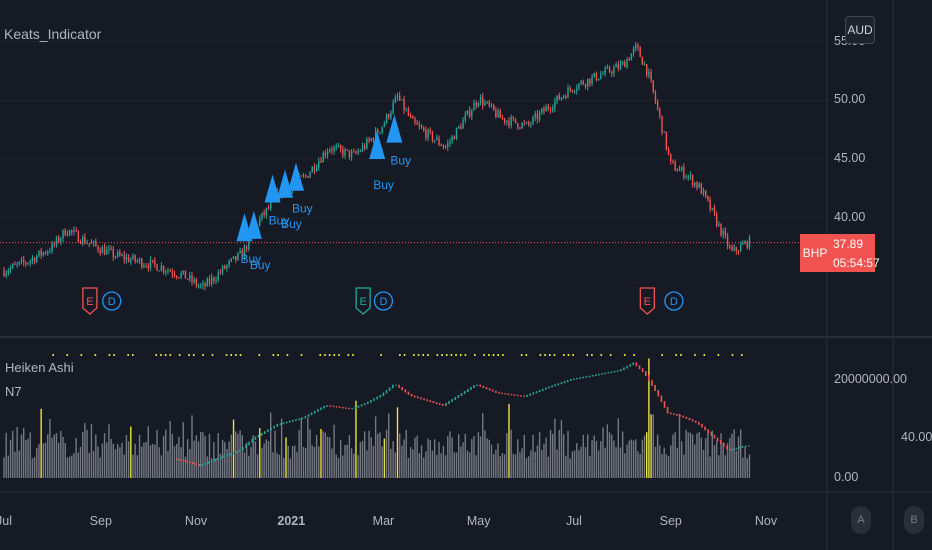 The width and height of the screenshot is (932, 550). I want to click on time-tick-label: Nov, so click(766, 521).